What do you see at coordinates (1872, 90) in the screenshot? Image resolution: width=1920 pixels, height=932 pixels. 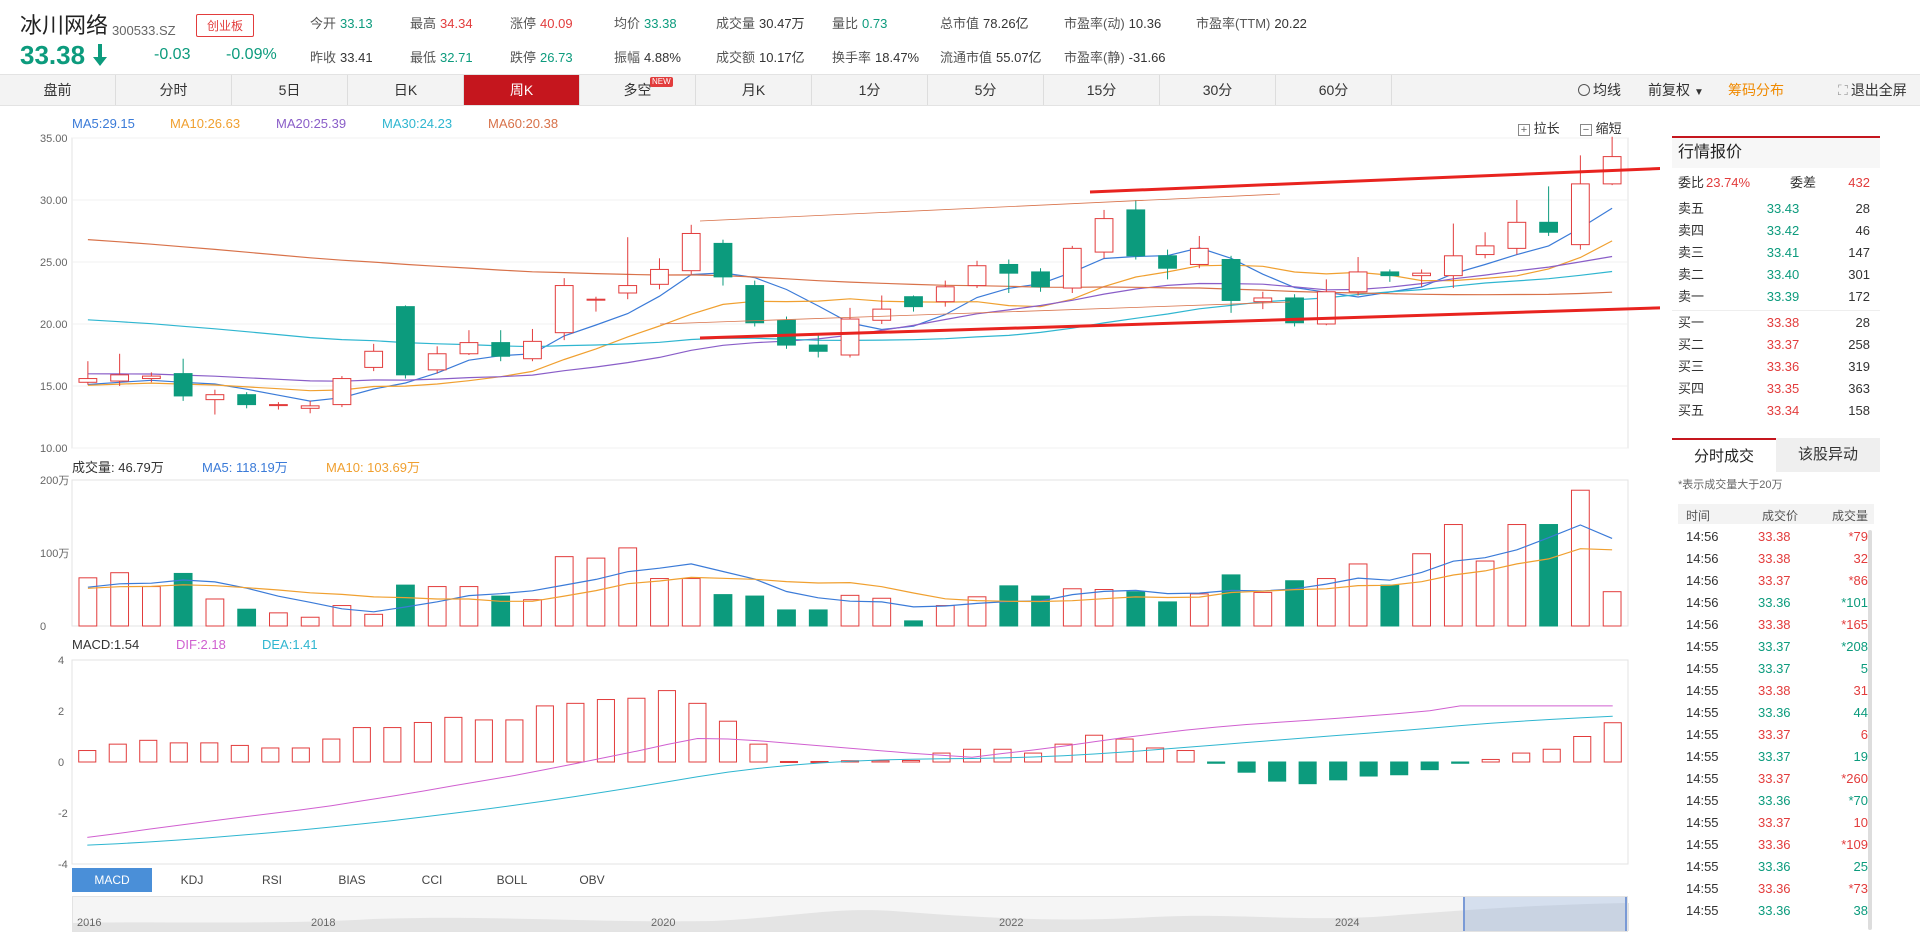 I see `exit-fullscreen-button: ⛶ 退出全屏` at bounding box center [1872, 90].